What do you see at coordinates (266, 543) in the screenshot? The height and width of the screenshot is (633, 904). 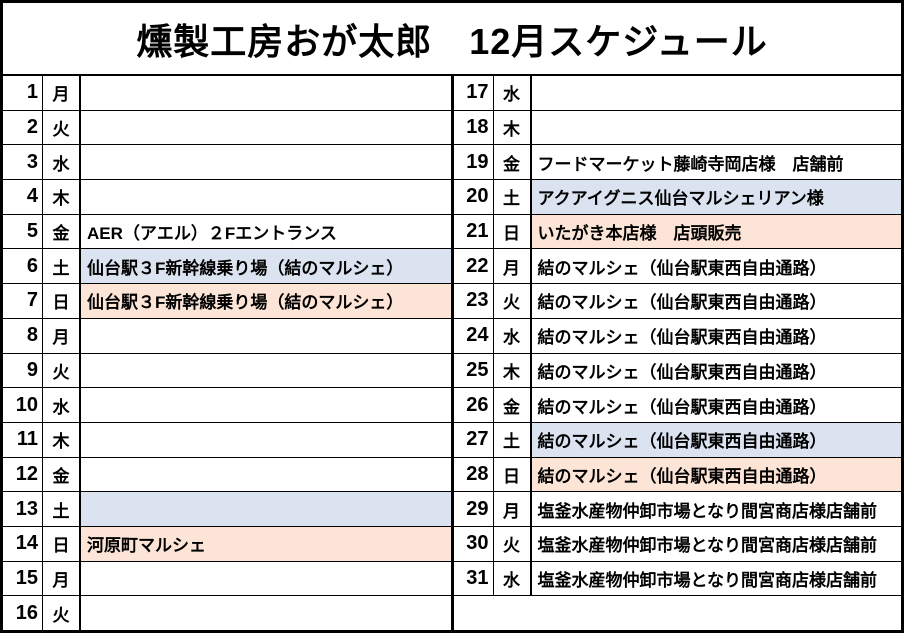 I see `event-cell: 河原町マルシェ` at bounding box center [266, 543].